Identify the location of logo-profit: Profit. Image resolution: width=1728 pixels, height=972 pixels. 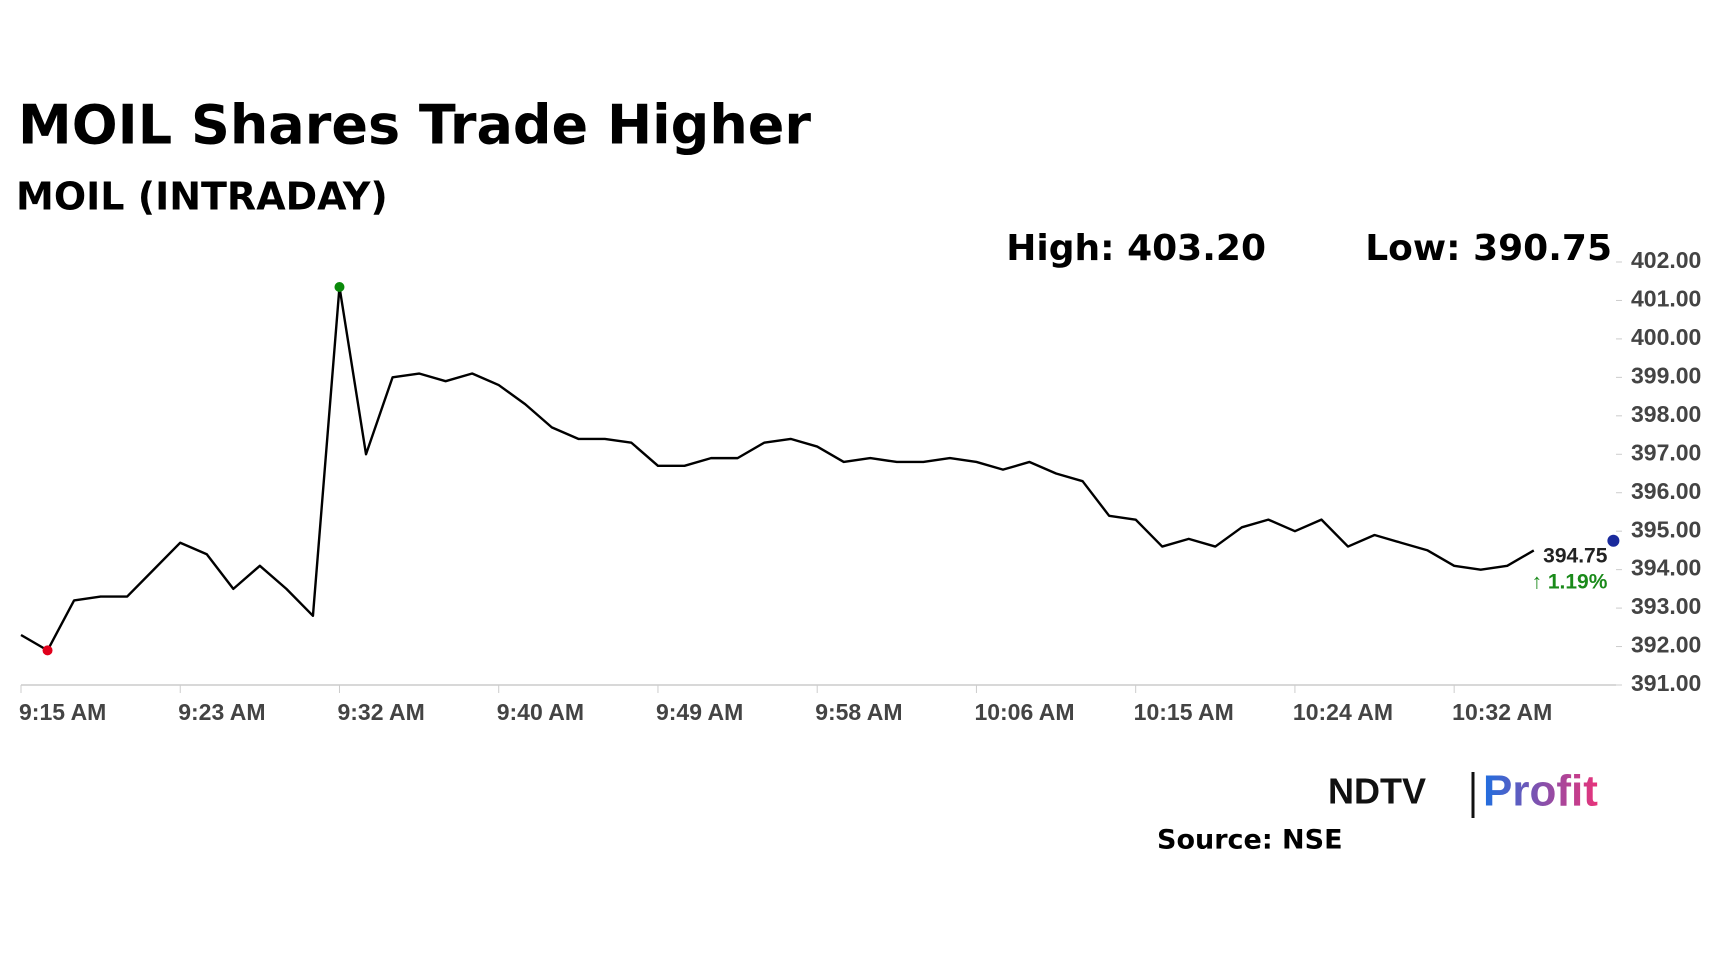
(1540, 791).